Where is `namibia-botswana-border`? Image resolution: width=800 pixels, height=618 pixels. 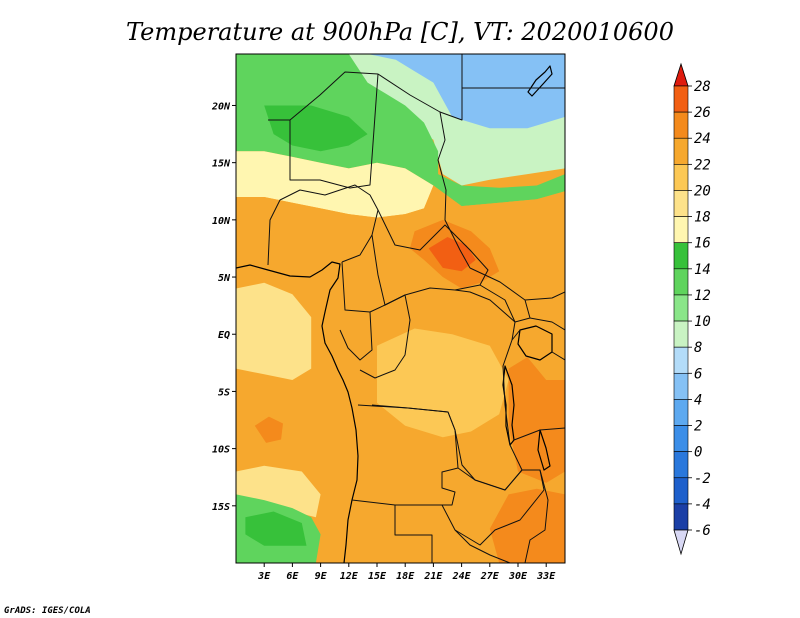 namibia-botswana-border is located at coordinates (452, 534).